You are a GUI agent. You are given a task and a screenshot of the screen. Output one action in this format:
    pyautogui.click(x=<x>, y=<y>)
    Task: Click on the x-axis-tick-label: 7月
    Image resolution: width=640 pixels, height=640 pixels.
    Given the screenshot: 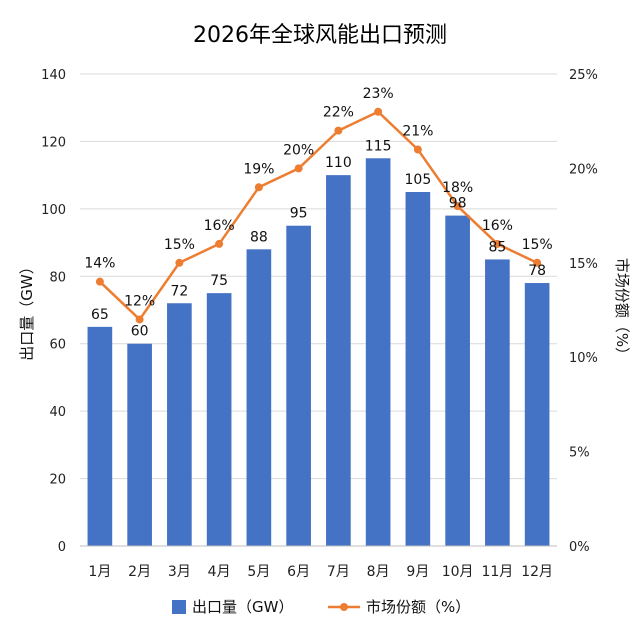 What is the action you would take?
    pyautogui.click(x=338, y=572)
    